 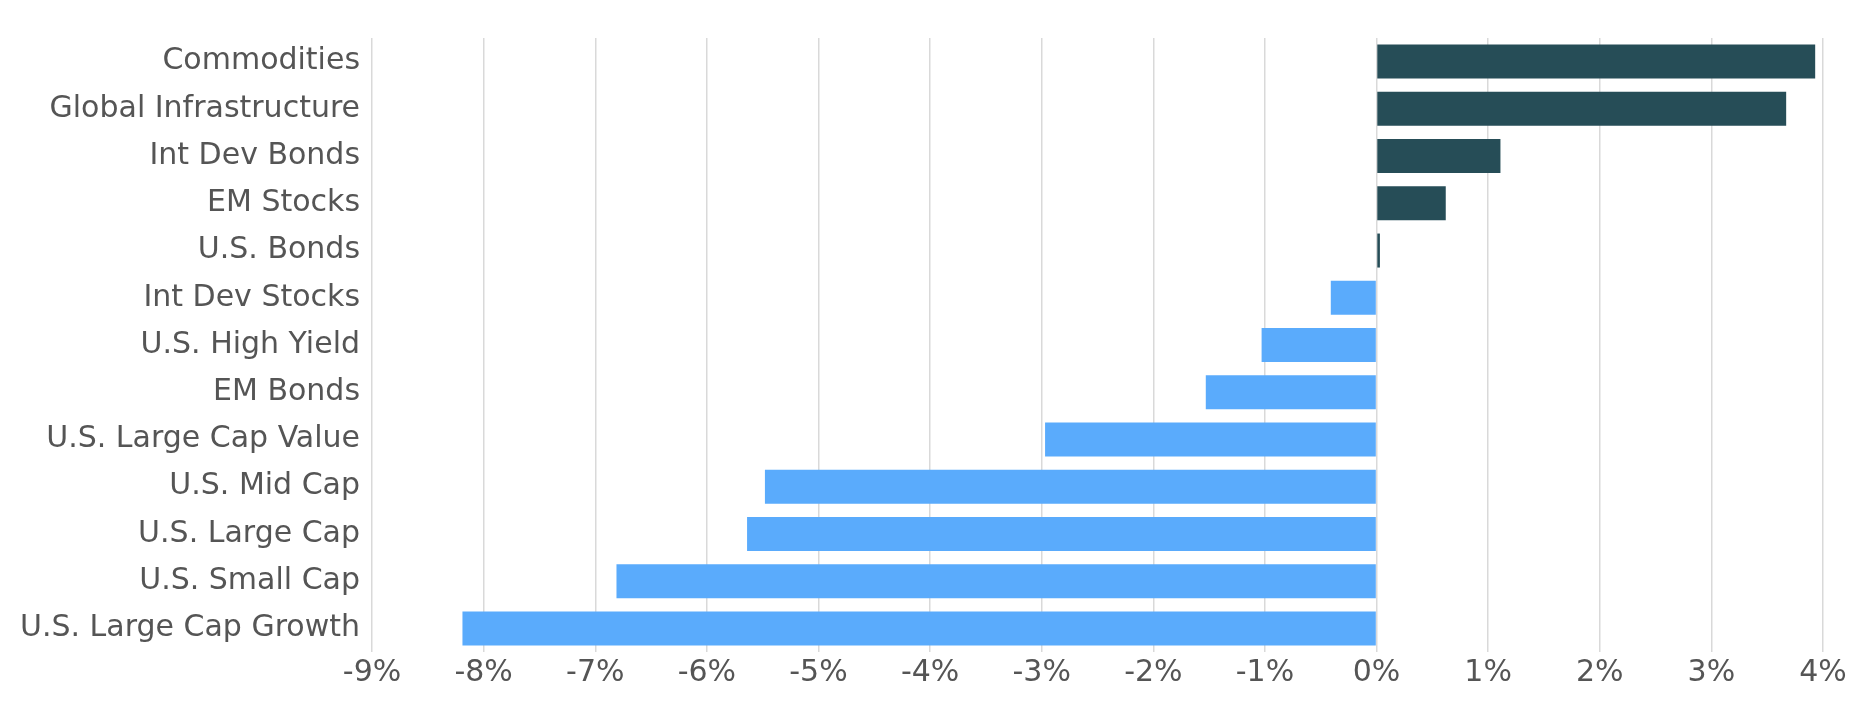 What do you see at coordinates (250, 578) in the screenshot?
I see `y-tick-label: U.S. Small Cap` at bounding box center [250, 578].